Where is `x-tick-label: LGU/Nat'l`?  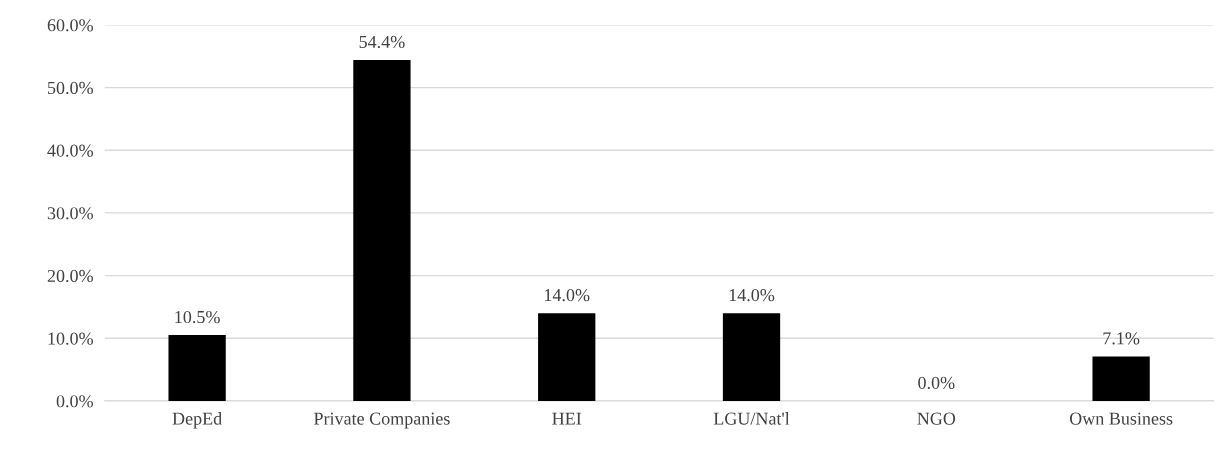
x-tick-label: LGU/Nat'l is located at coordinates (751, 418).